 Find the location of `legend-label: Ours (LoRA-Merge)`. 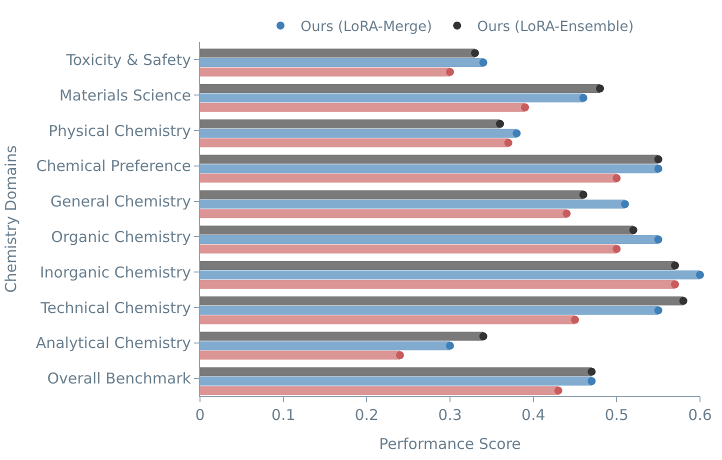

legend-label: Ours (LoRA-Merge) is located at coordinates (366, 27).